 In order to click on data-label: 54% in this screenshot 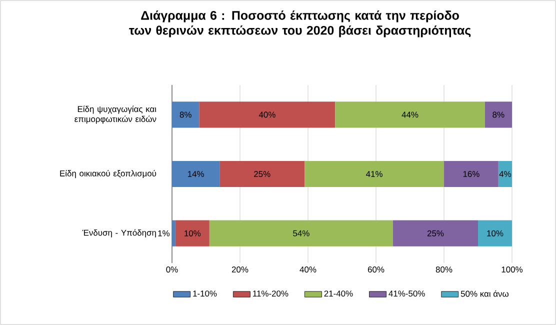, I will do `click(301, 233)`.